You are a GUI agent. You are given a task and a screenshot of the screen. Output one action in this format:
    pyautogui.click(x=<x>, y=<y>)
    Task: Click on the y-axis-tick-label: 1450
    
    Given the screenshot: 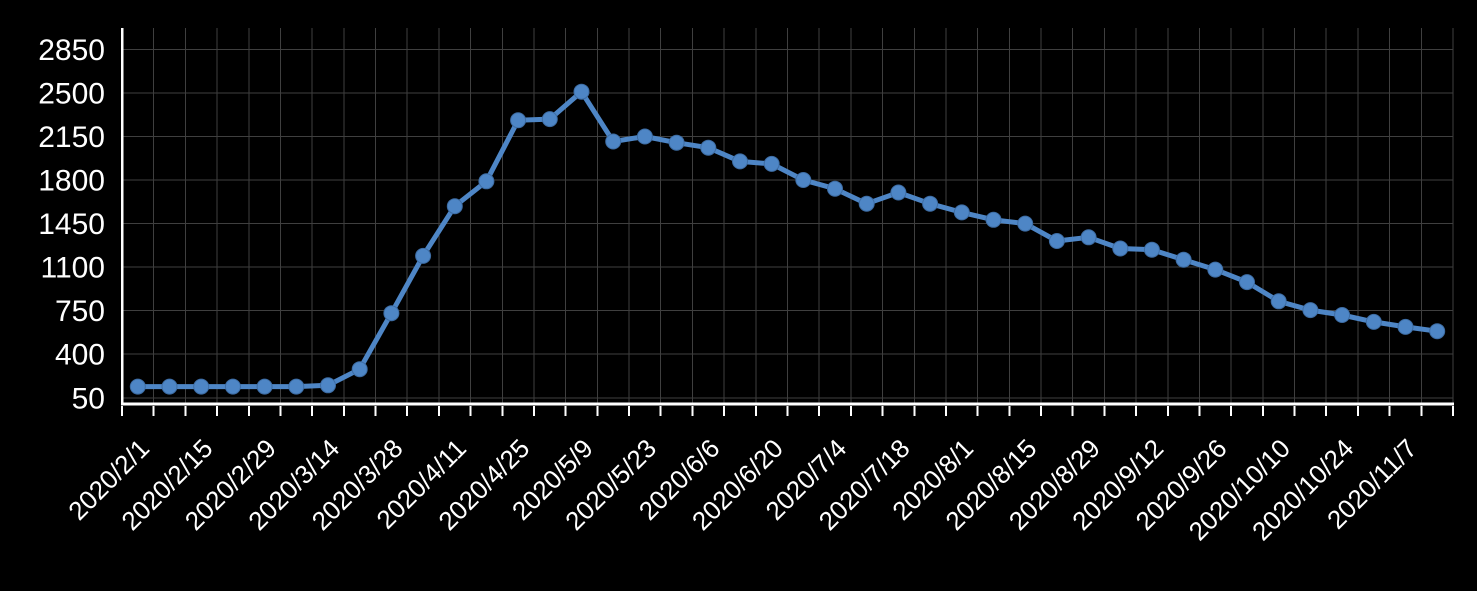 What is the action you would take?
    pyautogui.click(x=71, y=224)
    